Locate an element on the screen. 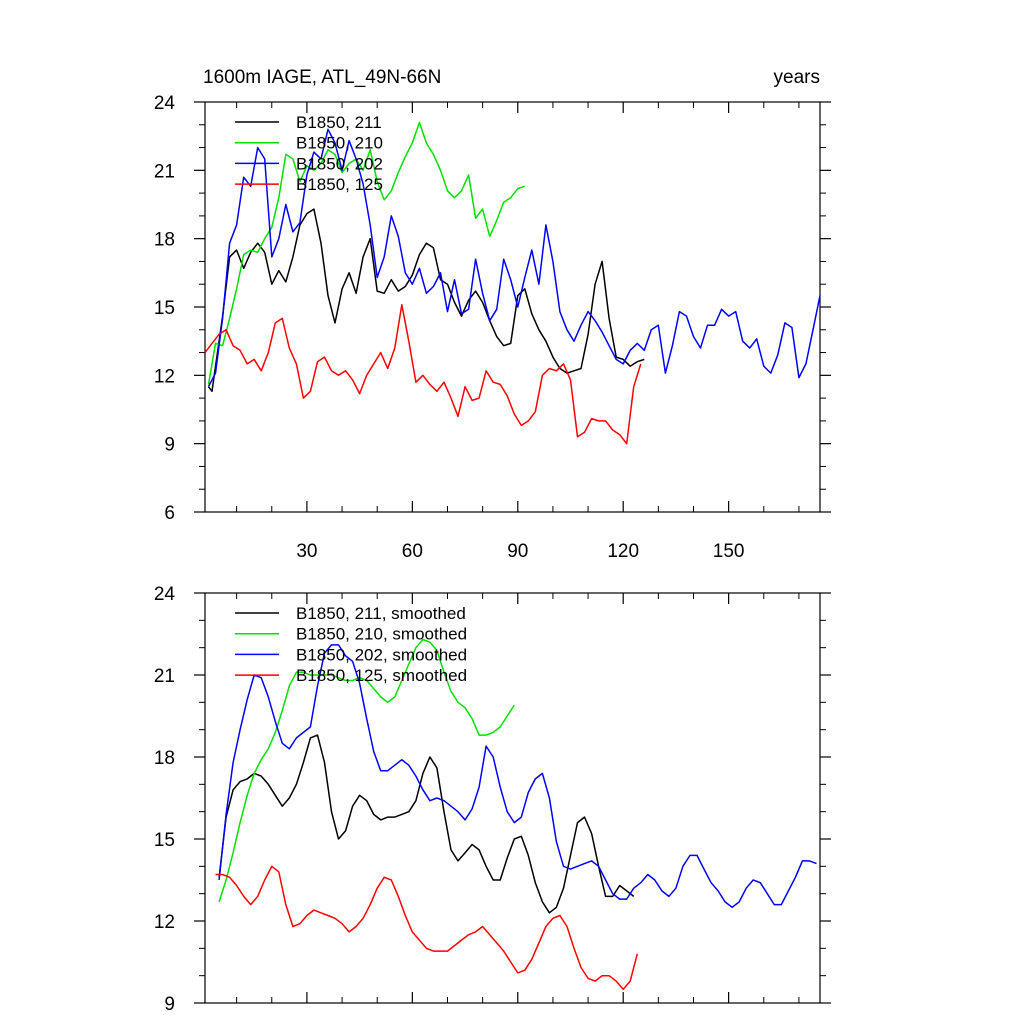 The width and height of the screenshot is (1024, 1024). x-tick-label: 60 is located at coordinates (412, 551).